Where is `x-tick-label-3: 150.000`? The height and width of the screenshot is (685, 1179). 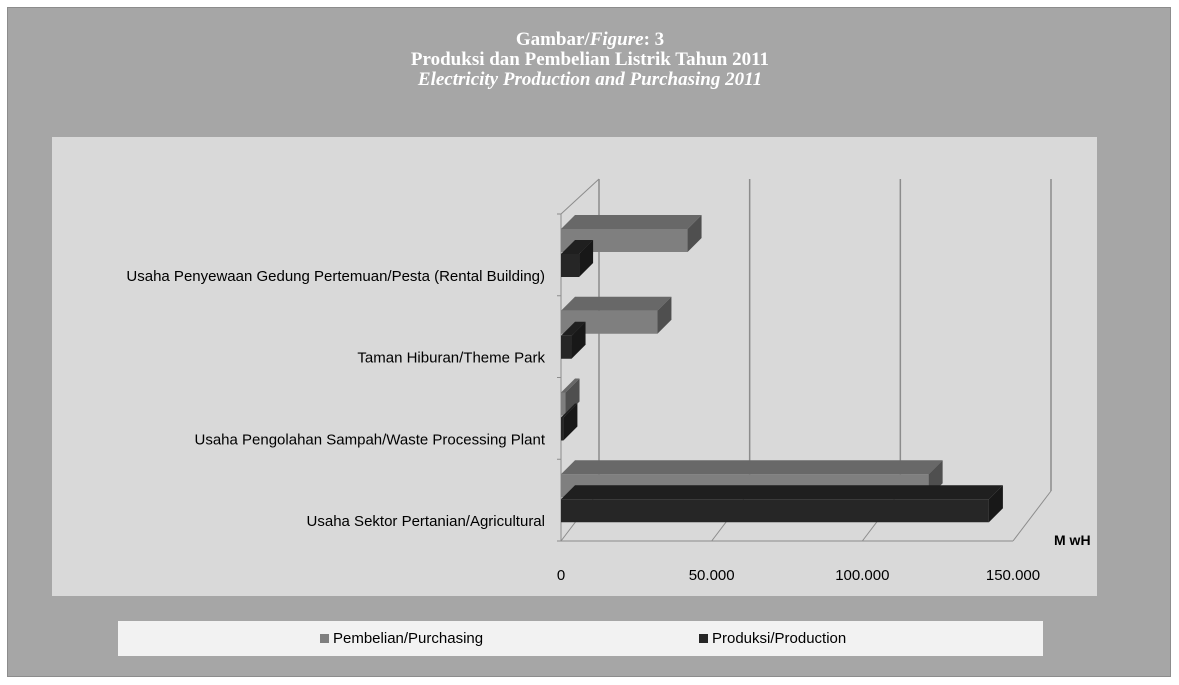
x-tick-label-3: 150.000 is located at coordinates (1013, 575).